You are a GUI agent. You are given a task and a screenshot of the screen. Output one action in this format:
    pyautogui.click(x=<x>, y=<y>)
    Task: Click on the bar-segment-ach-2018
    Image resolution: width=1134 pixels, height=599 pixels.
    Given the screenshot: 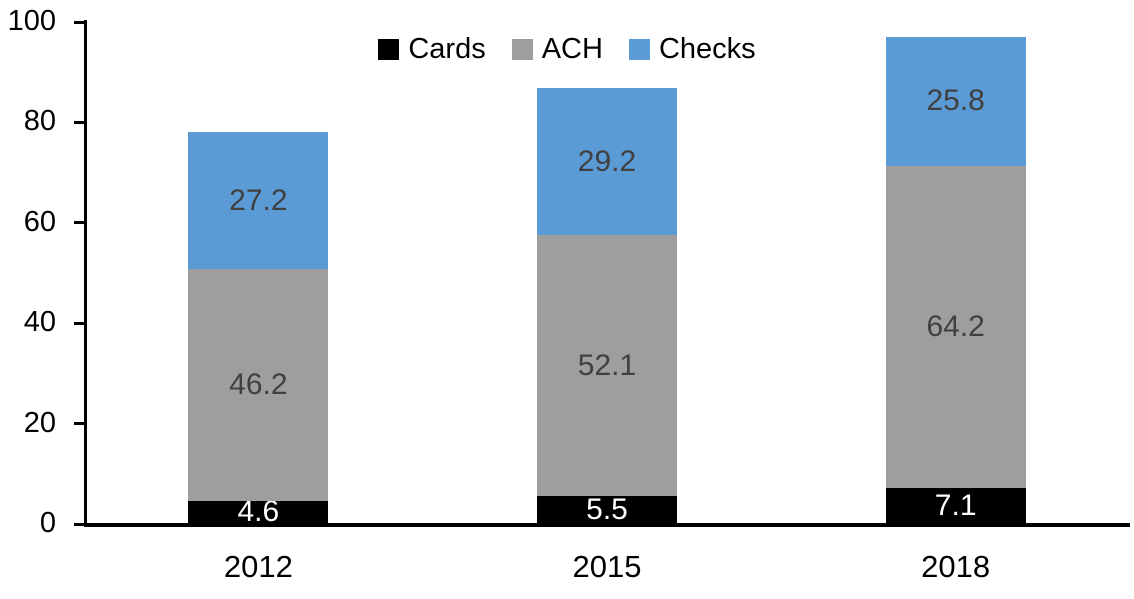 What is the action you would take?
    pyautogui.click(x=955, y=327)
    